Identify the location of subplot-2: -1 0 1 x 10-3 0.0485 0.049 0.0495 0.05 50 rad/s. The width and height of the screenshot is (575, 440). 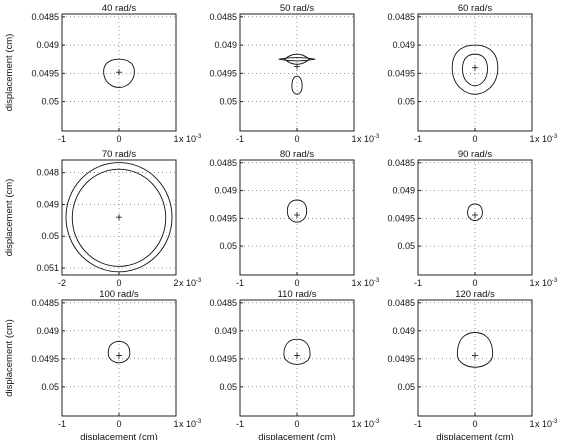
(294, 73).